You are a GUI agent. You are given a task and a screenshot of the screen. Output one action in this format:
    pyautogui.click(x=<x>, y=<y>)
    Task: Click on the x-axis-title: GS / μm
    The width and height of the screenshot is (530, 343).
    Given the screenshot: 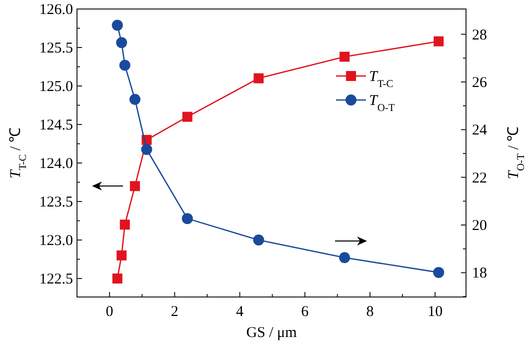 What is the action you would take?
    pyautogui.click(x=272, y=333)
    